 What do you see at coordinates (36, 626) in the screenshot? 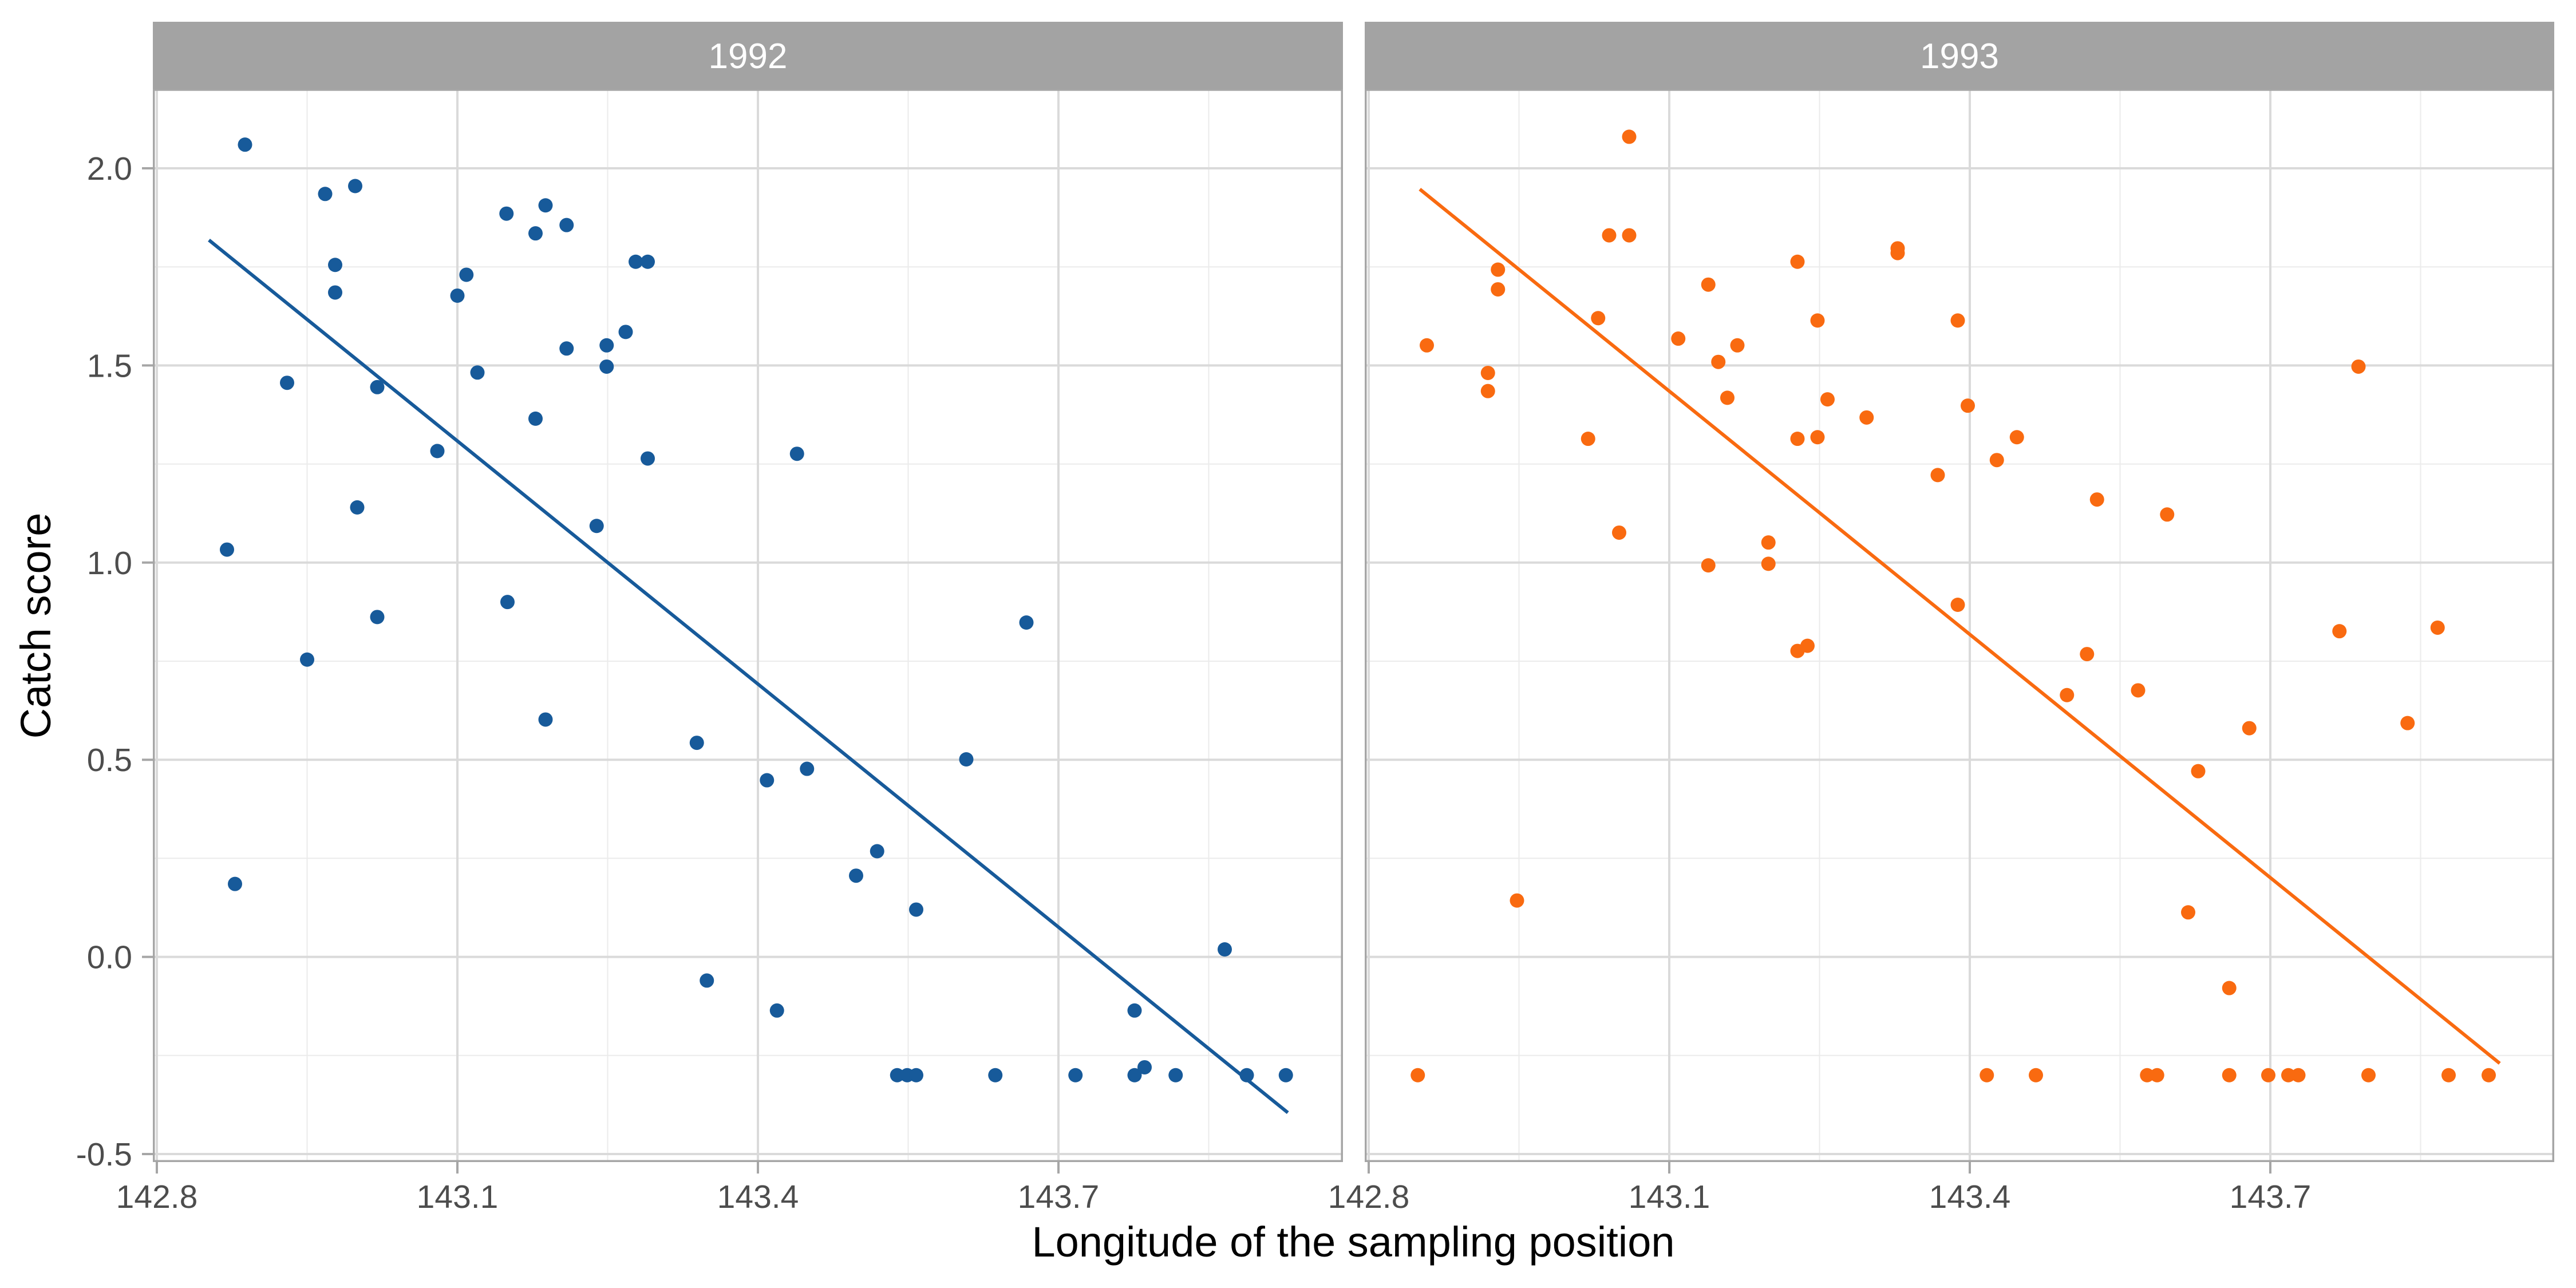
I see `y-axis-title: Catch score` at bounding box center [36, 626].